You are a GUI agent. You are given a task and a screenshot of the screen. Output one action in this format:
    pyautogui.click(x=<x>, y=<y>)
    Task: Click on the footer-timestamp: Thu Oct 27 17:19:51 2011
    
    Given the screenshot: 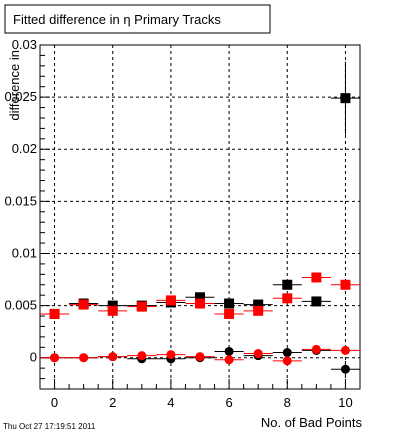 What is the action you would take?
    pyautogui.click(x=49, y=426)
    